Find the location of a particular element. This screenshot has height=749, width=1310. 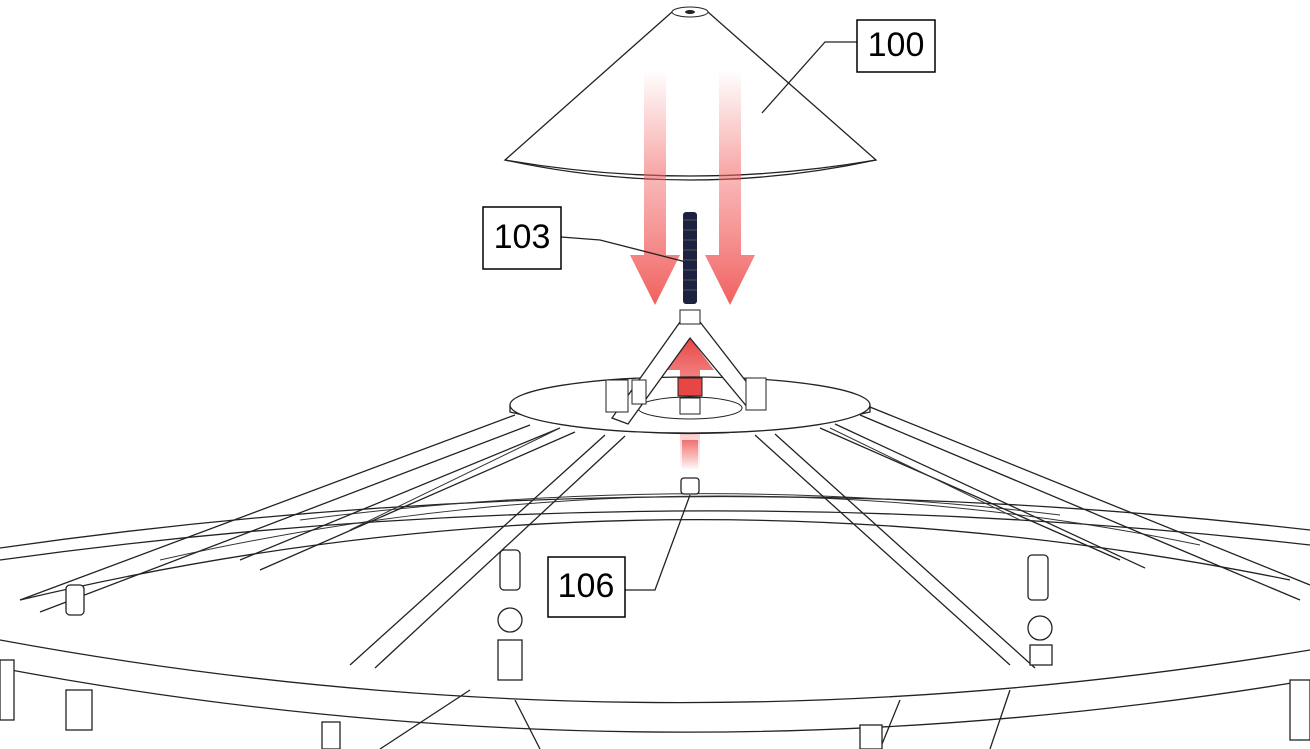

callout-label: 103 is located at coordinates (522, 237).